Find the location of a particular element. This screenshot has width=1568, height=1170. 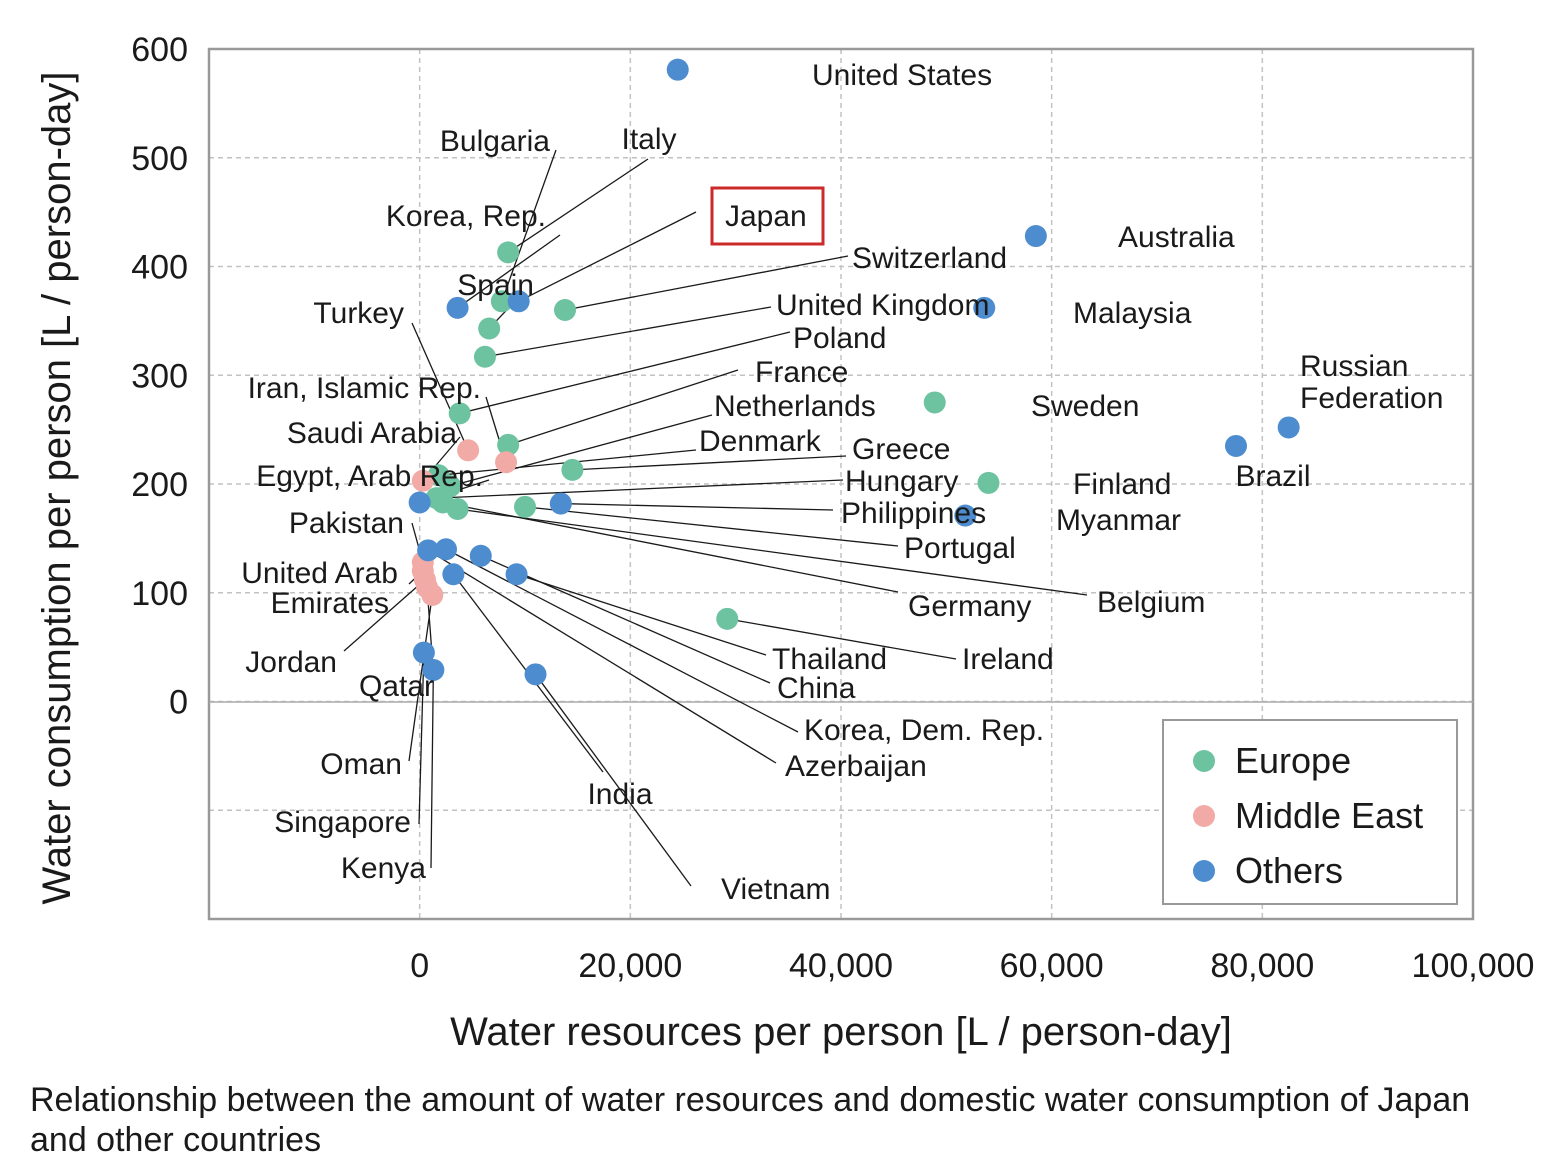

leader-turkey is located at coordinates (440, 386).